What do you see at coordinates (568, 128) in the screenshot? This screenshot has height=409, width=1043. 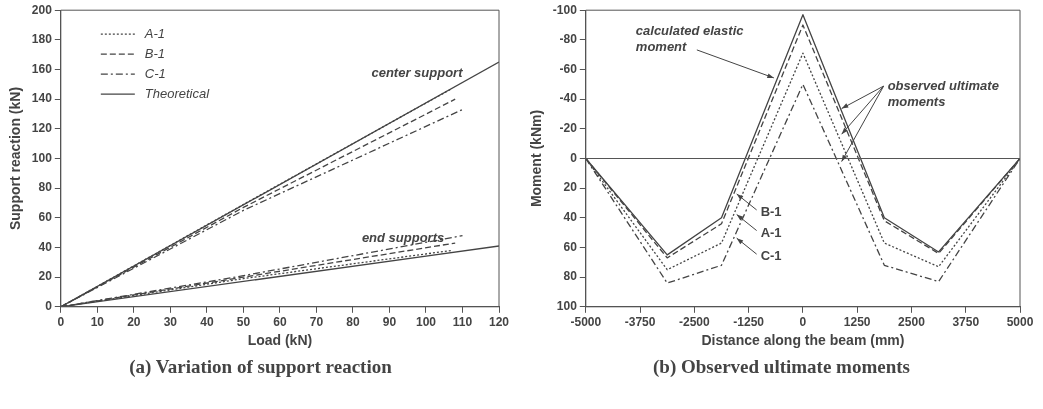 I see `y-tick-label: -20` at bounding box center [568, 128].